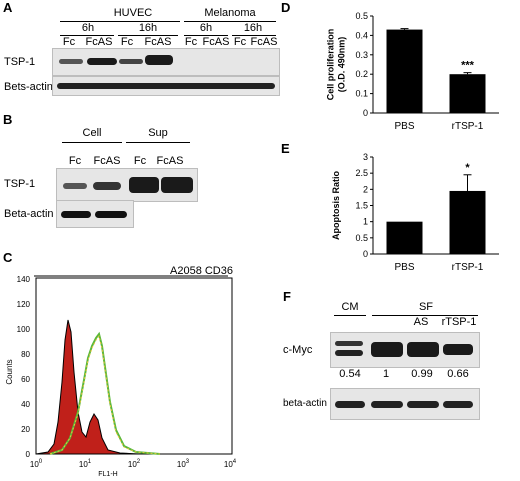 Image resolution: width=520 pixels, height=481 pixels. Describe the element at coordinates (9, 371) in the screenshot. I see `y-axis-title: Counts` at that location.